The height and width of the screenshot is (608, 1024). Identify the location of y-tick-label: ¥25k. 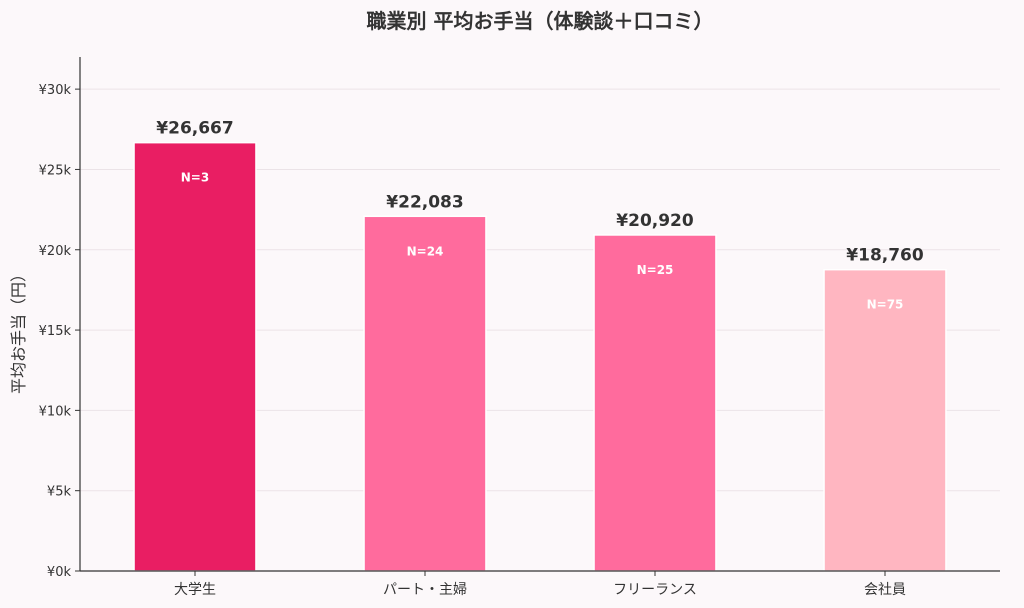
(55, 170).